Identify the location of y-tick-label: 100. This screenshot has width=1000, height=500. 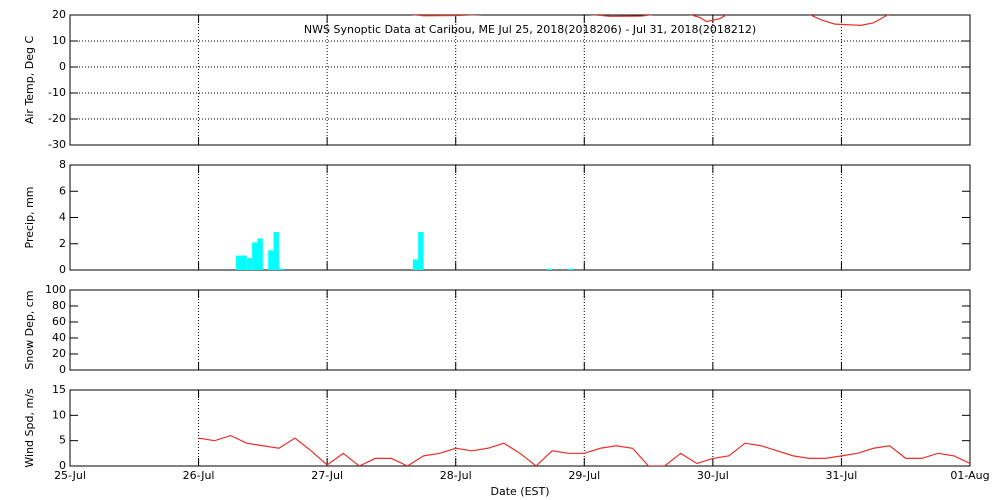
(55, 289).